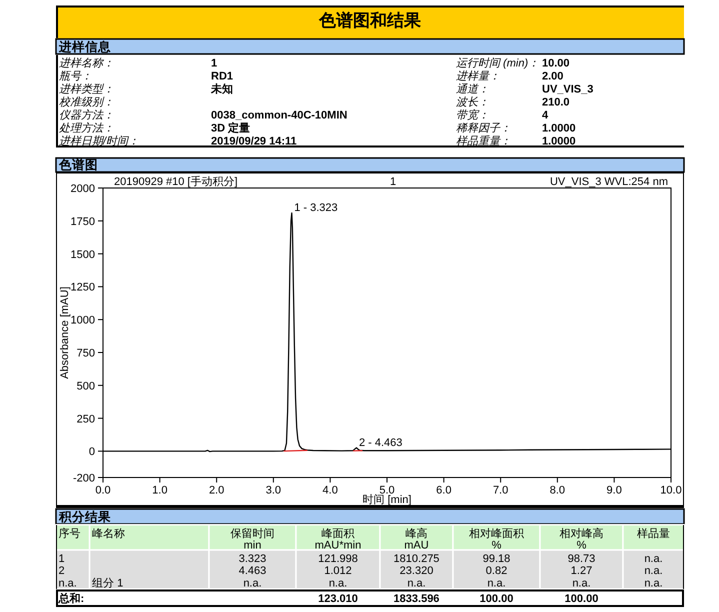  I want to click on x-axis-title: 时间 [min], so click(387, 499).